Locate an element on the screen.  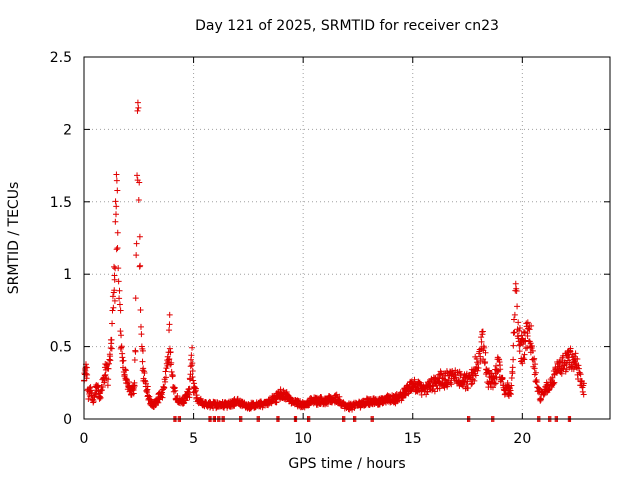
x-tick-label: 5 is located at coordinates (193, 439).